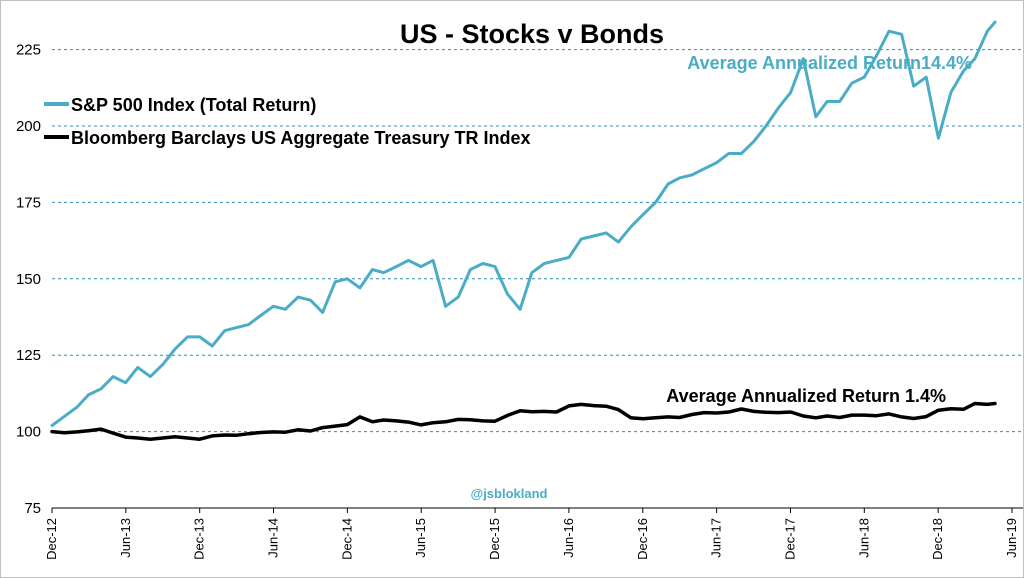  I want to click on y-tick-label: 125, so click(28, 355).